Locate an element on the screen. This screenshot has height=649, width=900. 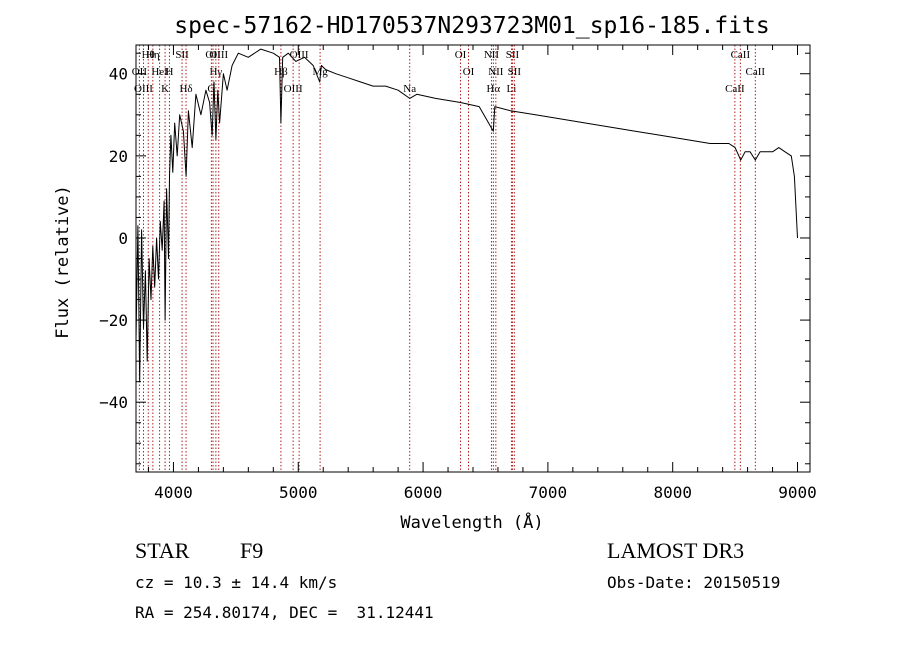
y-tick-label-0: −40 is located at coordinates (113, 402).